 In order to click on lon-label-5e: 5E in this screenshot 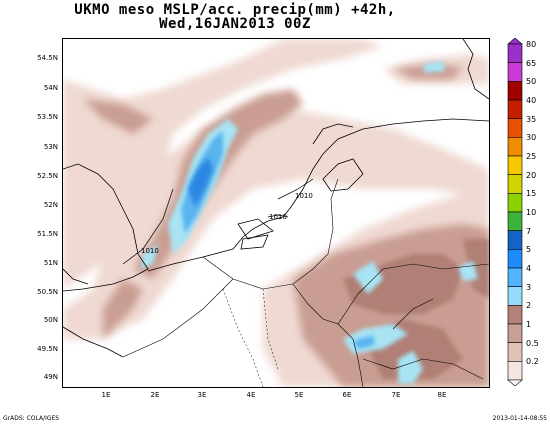, I will do `click(299, 395)`.